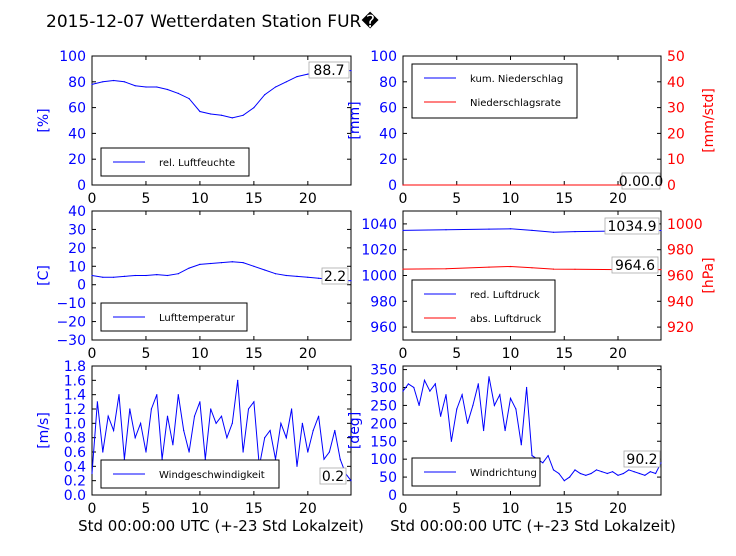 This screenshot has height=556, width=736. Describe the element at coordinates (308, 354) in the screenshot. I see `x-tick-label-temperature: 20` at that location.